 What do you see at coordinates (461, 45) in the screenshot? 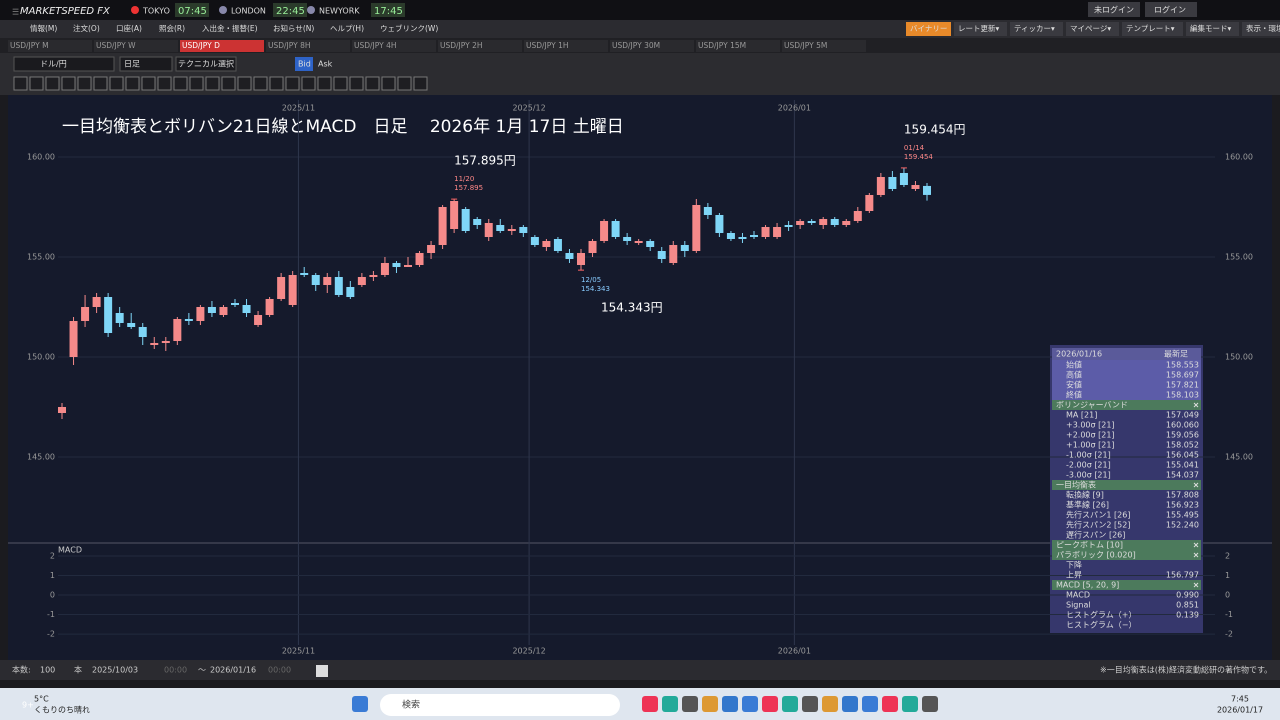
I see `tab-label: USD/JPY 2H` at bounding box center [461, 45].